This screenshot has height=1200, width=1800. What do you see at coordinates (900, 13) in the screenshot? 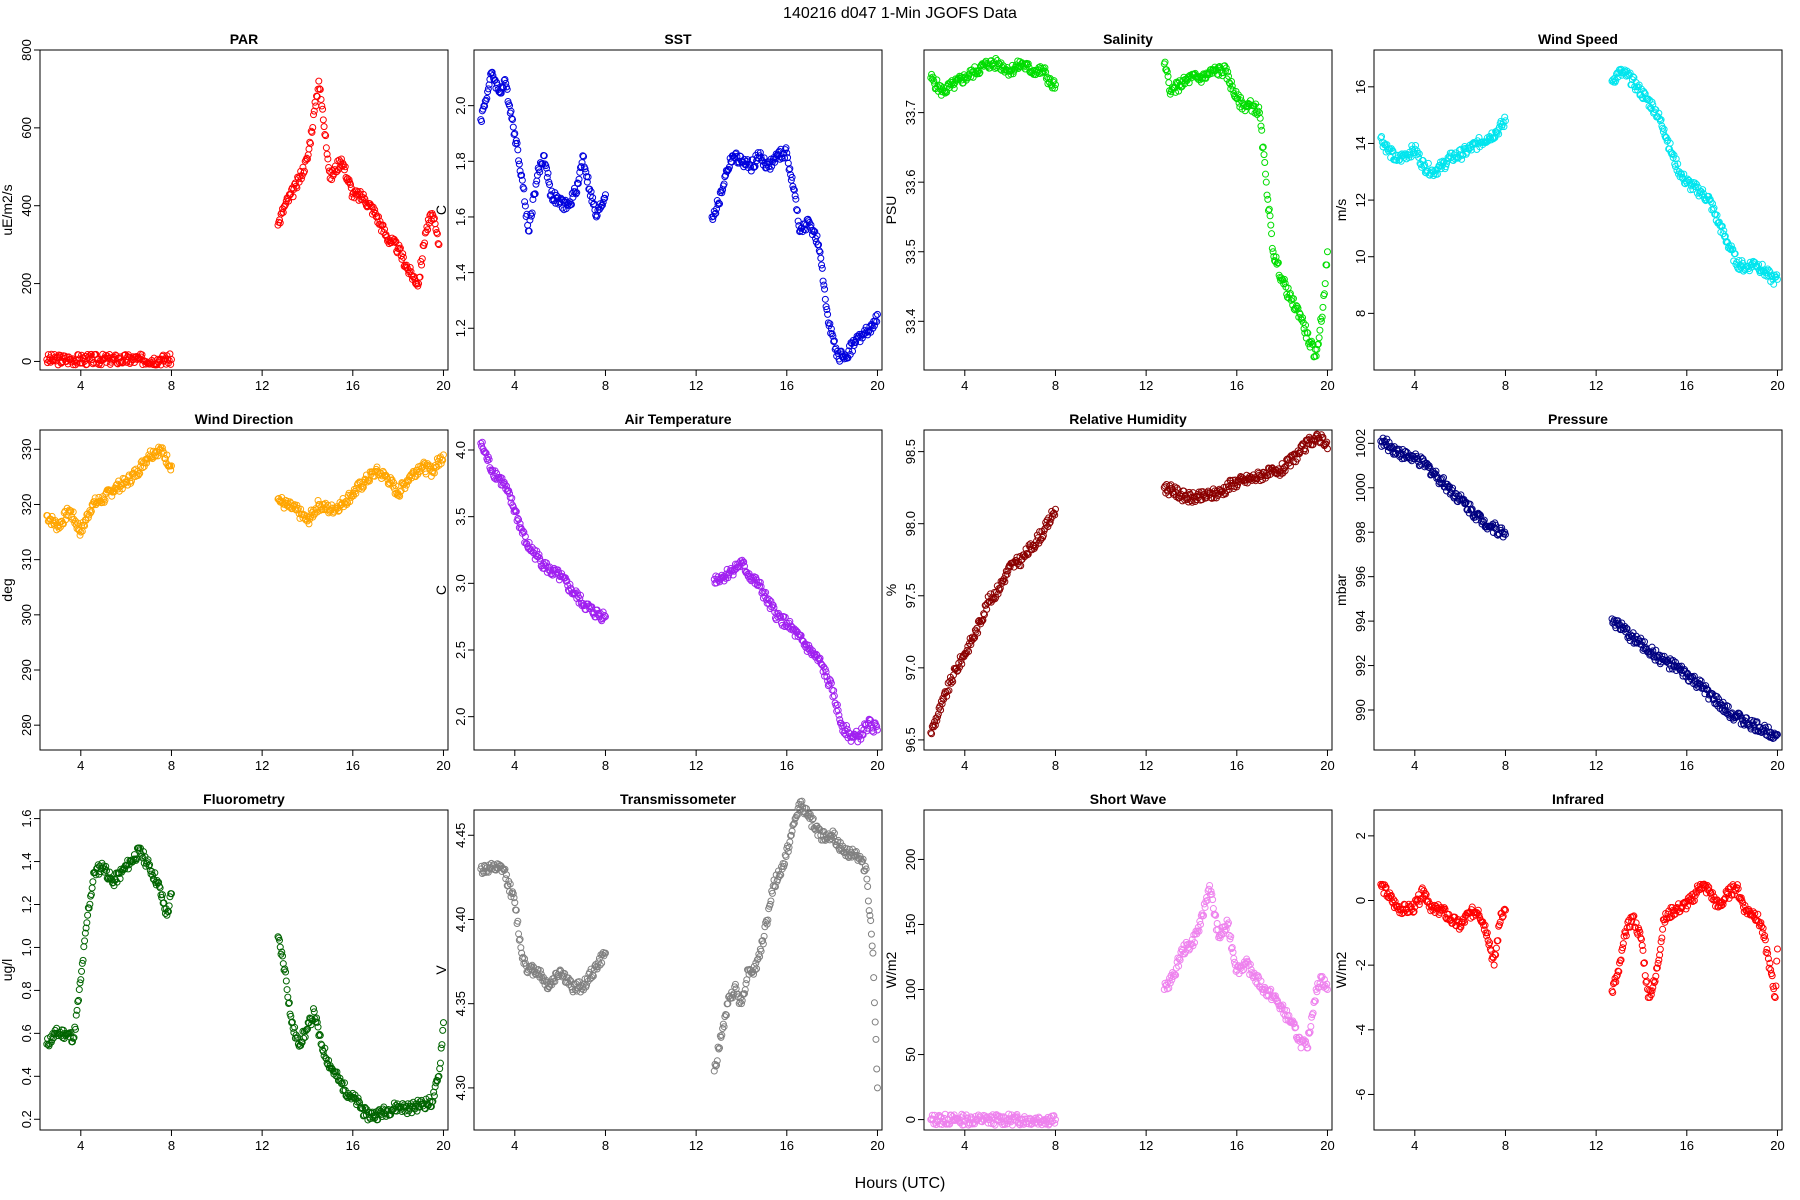
I see `figure-title: 140216 d047 1-Min JGOFS Data` at bounding box center [900, 13].